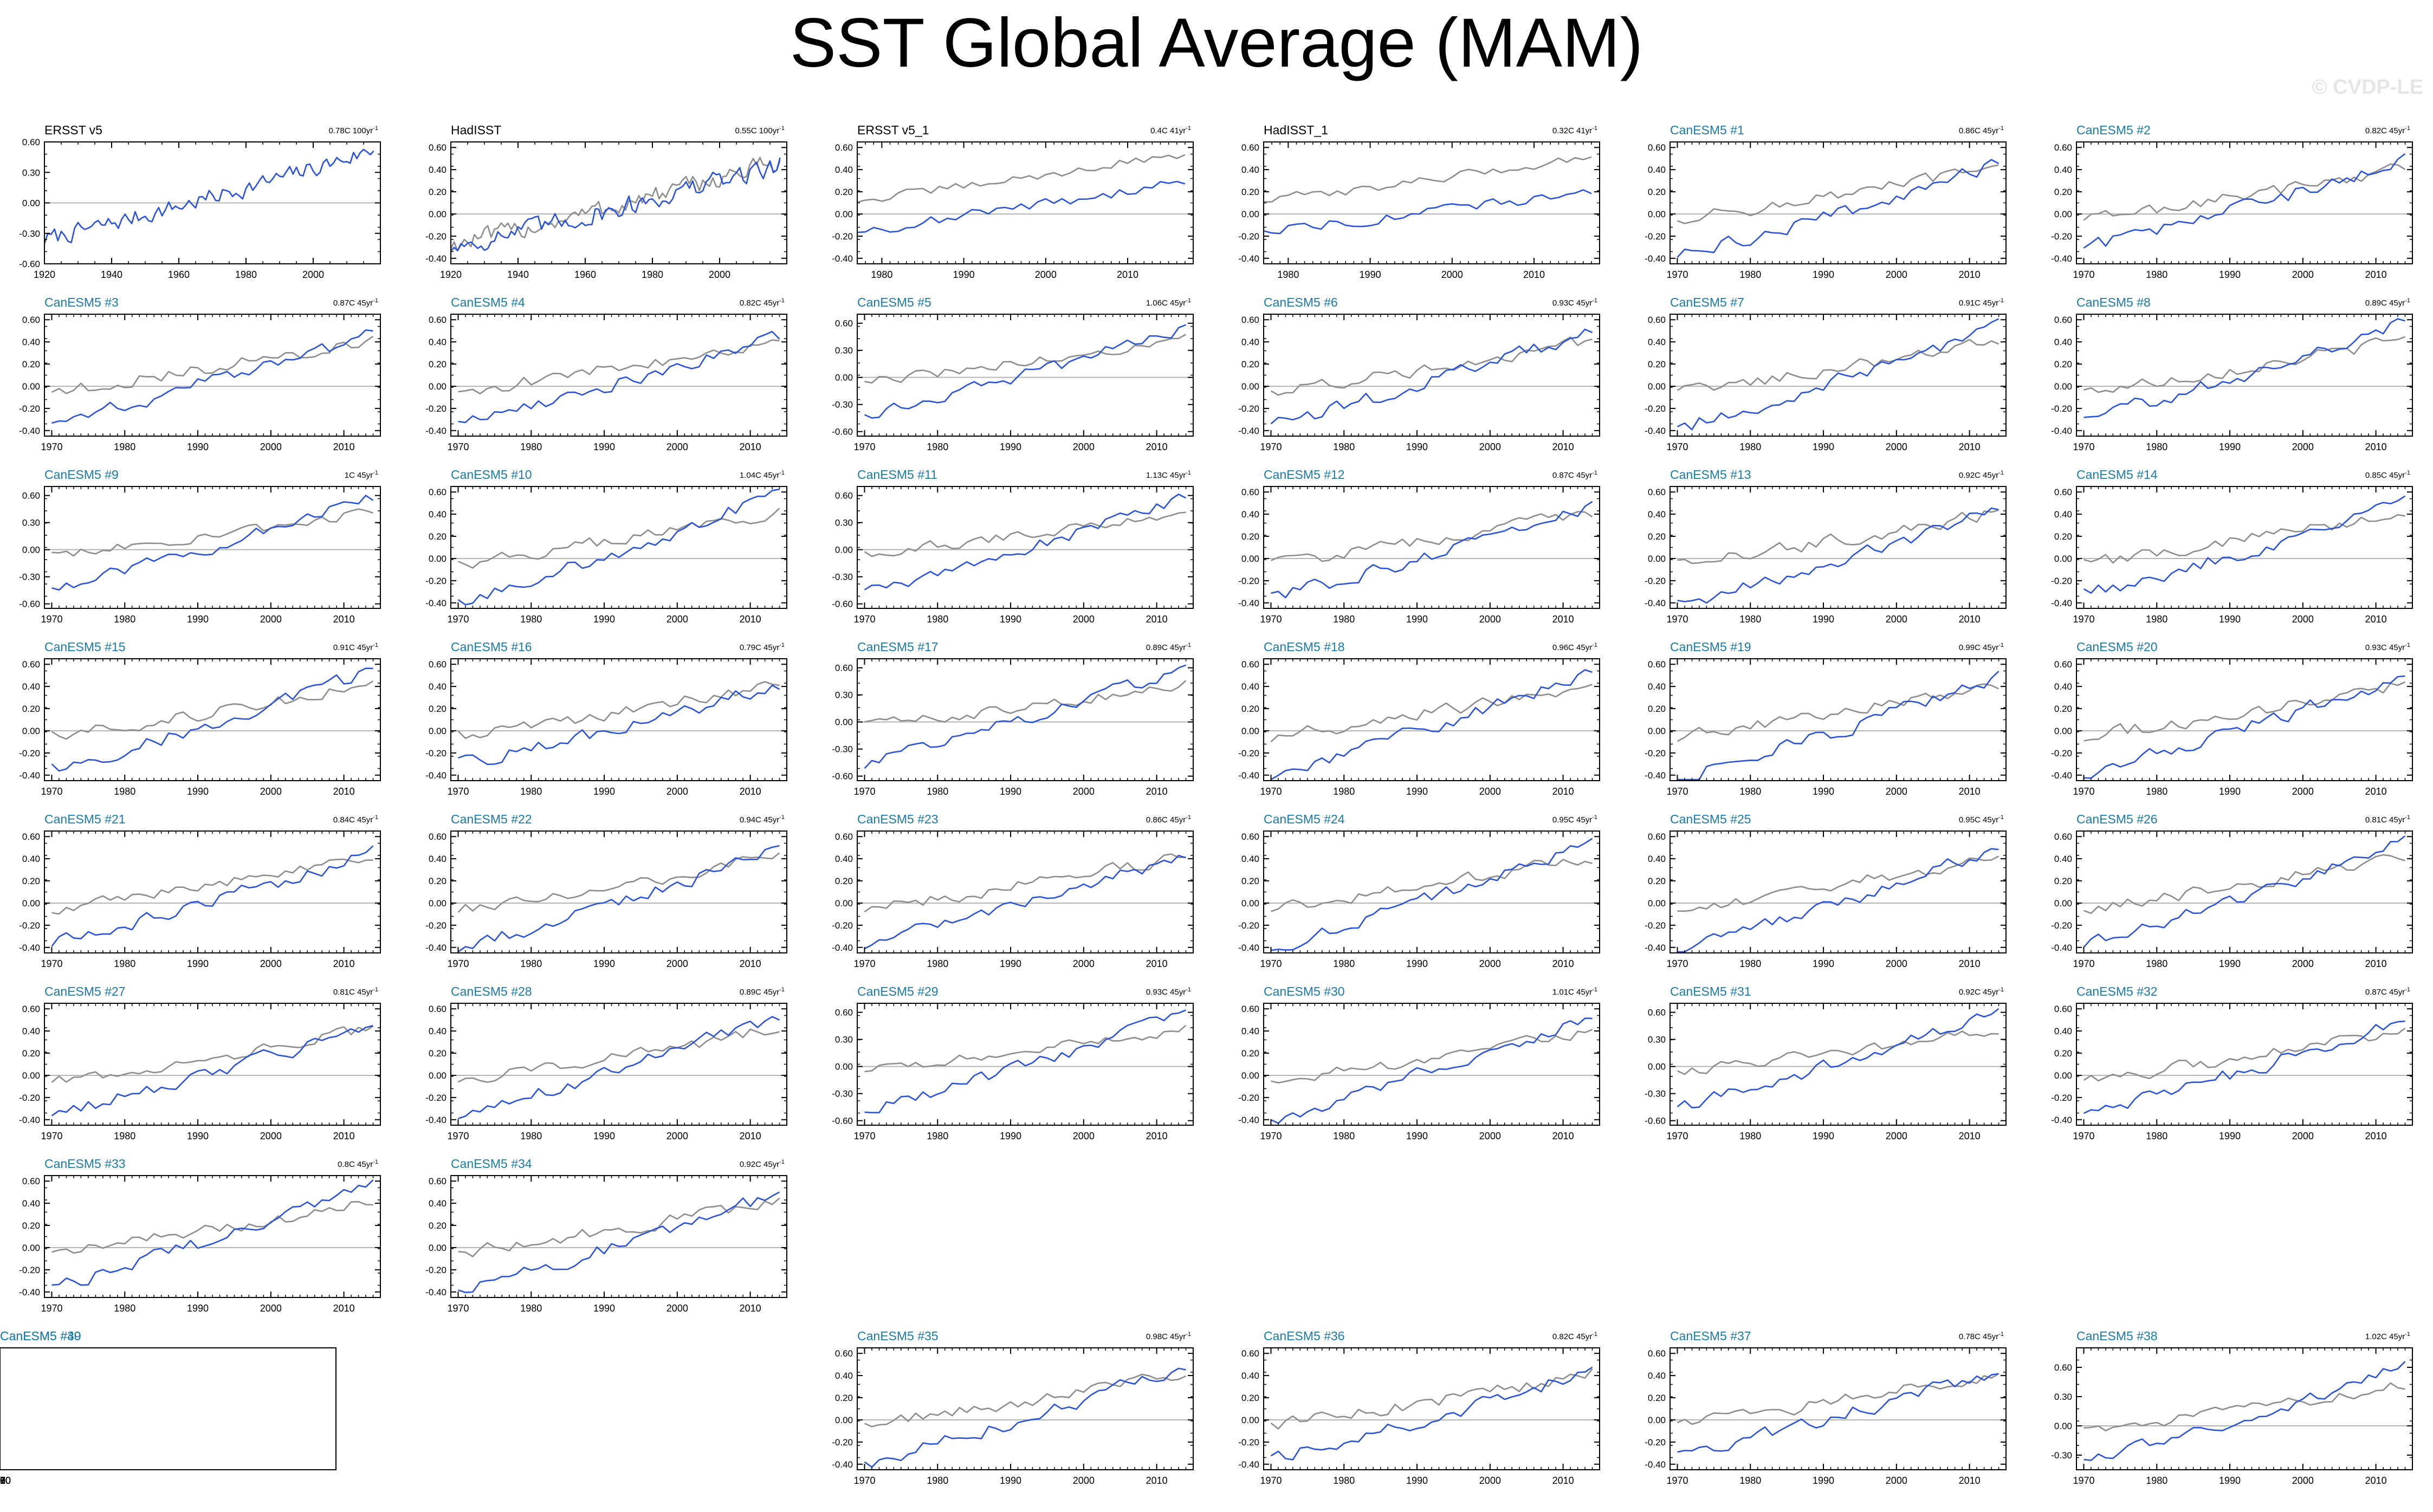 This screenshot has height=1512, width=2433. Describe the element at coordinates (1296, 130) in the screenshot. I see `panel-title: HadISST_1` at that location.